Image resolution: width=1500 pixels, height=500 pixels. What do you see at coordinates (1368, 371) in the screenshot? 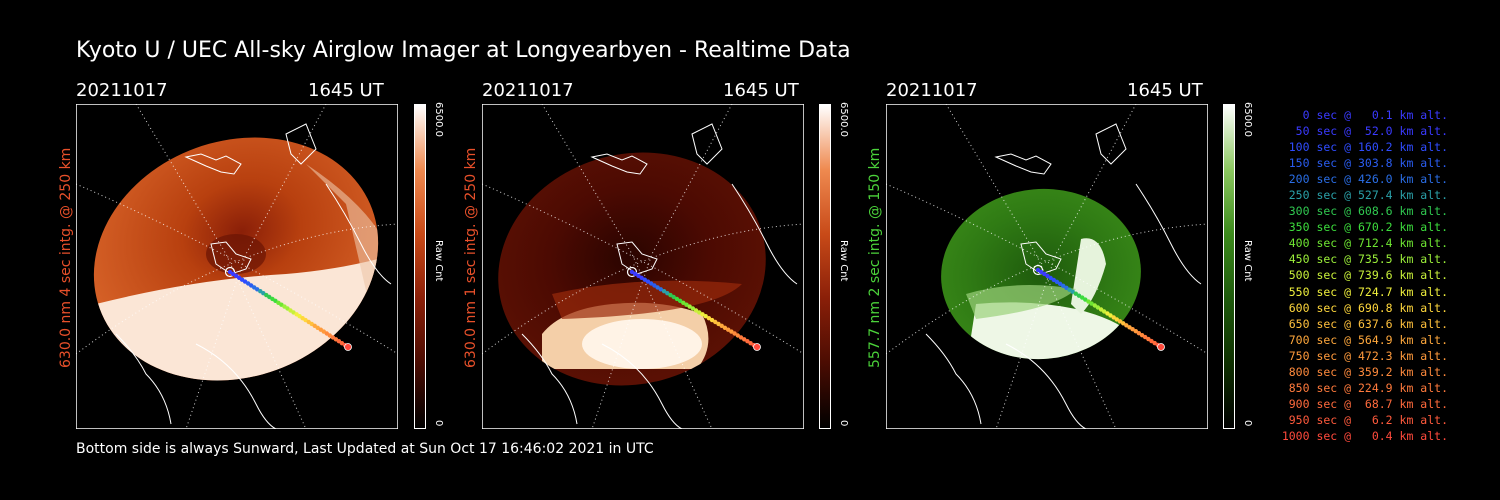
I see `legend-row: 800 sec @ 359.2 km alt.` at bounding box center [1368, 371].